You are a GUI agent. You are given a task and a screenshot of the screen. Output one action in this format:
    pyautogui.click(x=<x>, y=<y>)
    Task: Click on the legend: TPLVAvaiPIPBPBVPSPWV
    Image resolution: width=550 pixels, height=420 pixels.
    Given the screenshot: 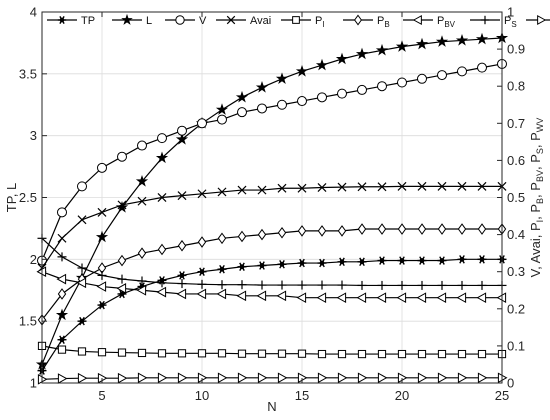 What is the action you would take?
    pyautogui.click(x=298, y=21)
    